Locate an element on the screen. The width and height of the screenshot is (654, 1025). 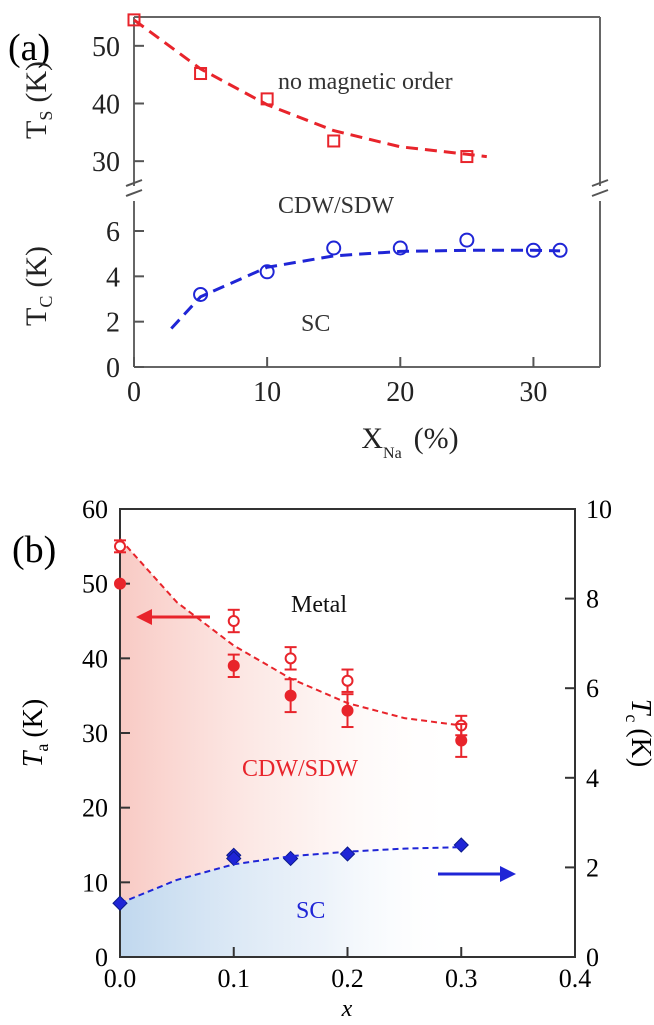
panel-b-label: (b) is located at coordinates (34, 550).